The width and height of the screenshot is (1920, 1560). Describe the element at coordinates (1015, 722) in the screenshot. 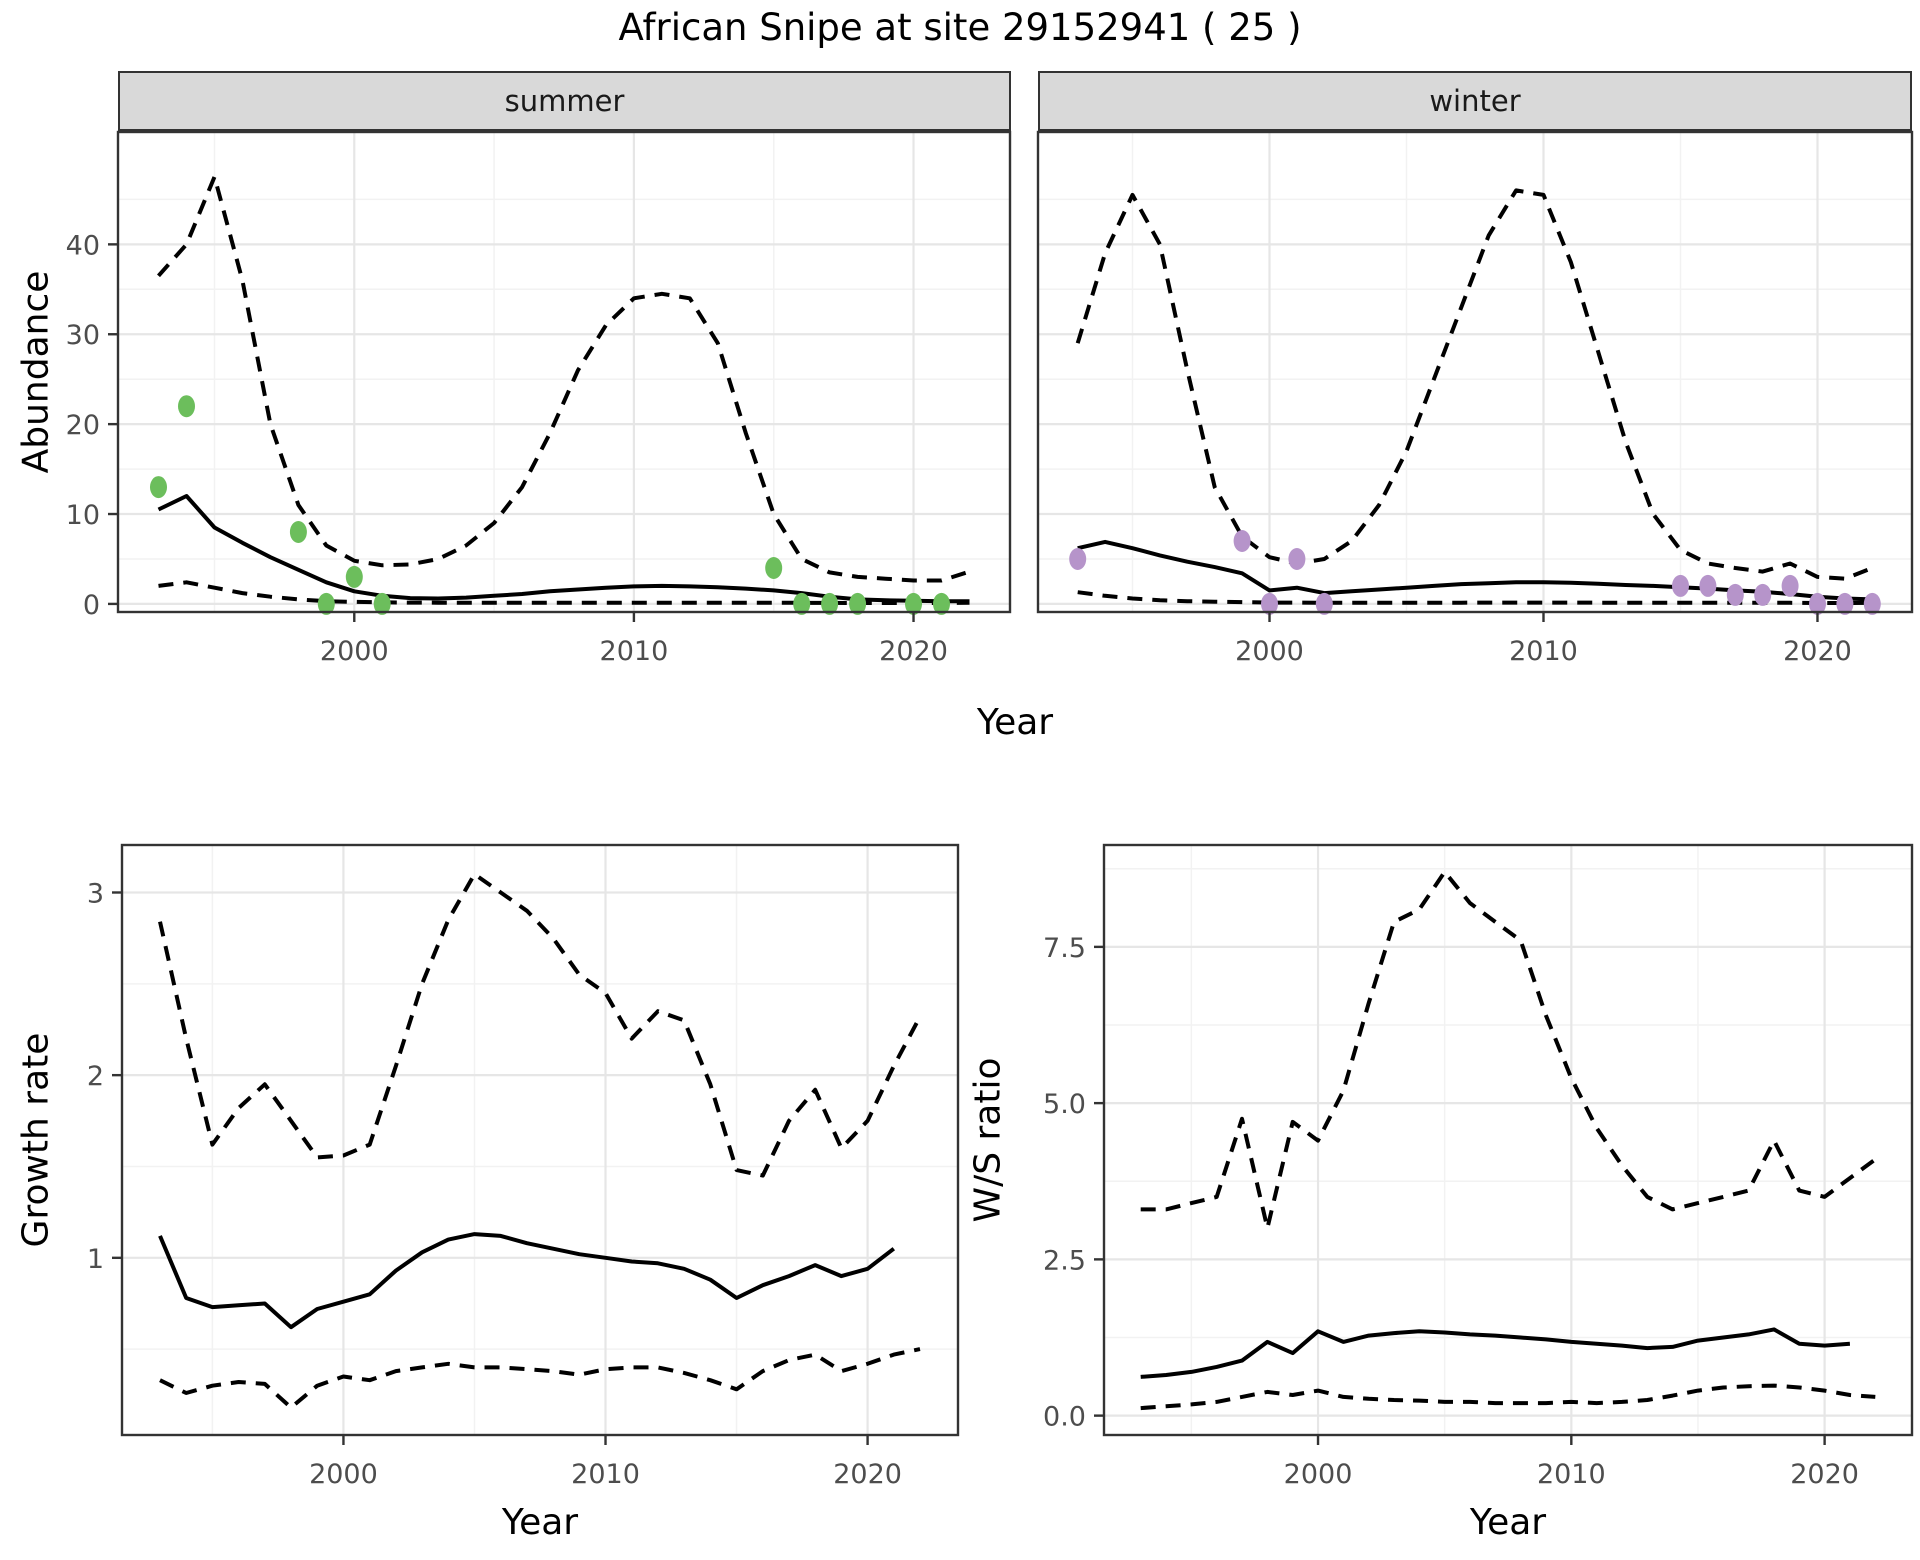

I see `abundance-x-axis-label: Year` at that location.